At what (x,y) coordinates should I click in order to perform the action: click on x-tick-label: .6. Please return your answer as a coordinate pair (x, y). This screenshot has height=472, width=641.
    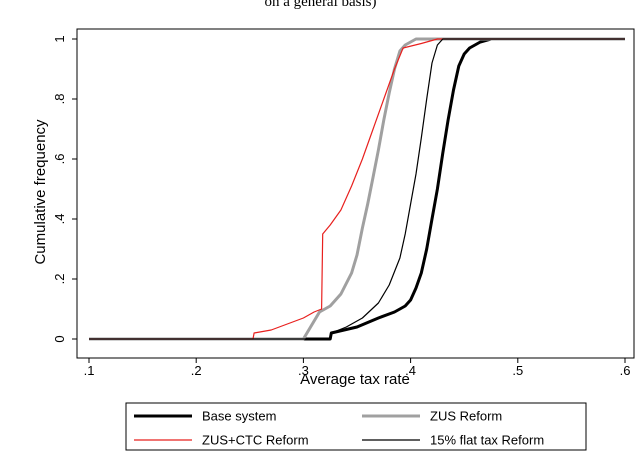
    Looking at the image, I should click on (625, 370).